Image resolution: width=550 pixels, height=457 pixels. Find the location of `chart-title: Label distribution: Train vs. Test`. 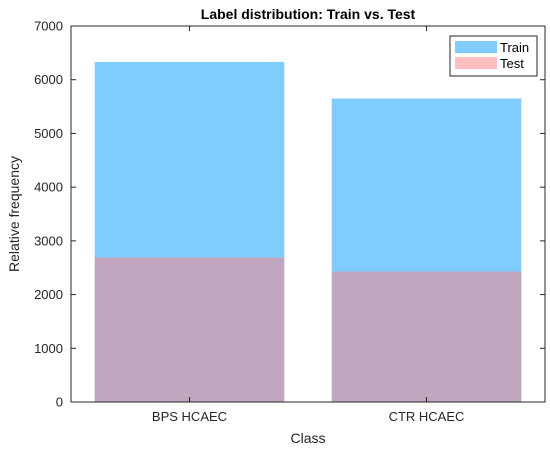

chart-title: Label distribution: Train vs. Test is located at coordinates (308, 14).